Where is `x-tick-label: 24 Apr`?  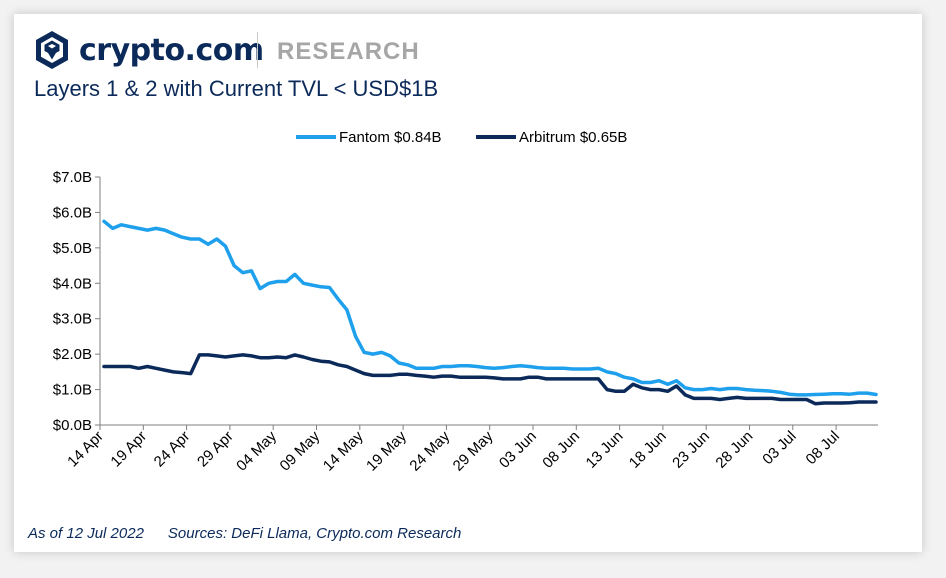
x-tick-label: 24 Apr is located at coordinates (172, 449).